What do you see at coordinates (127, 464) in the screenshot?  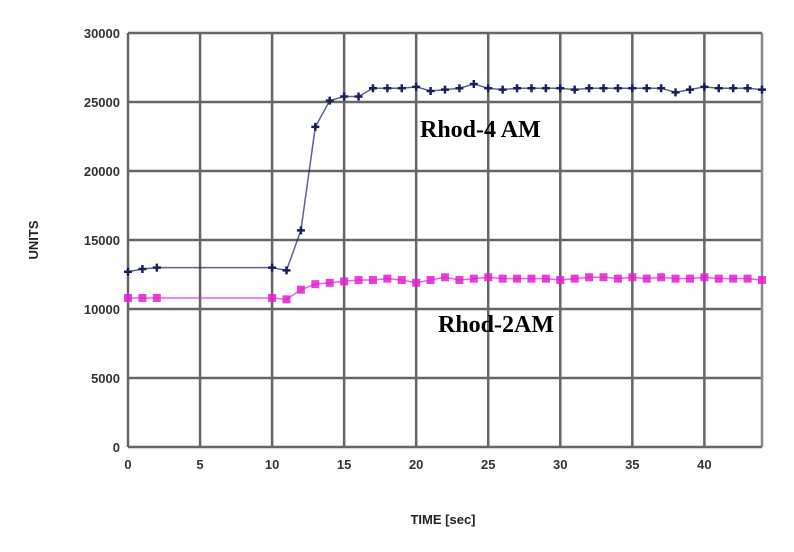 I see `x-tick-label: 0` at bounding box center [127, 464].